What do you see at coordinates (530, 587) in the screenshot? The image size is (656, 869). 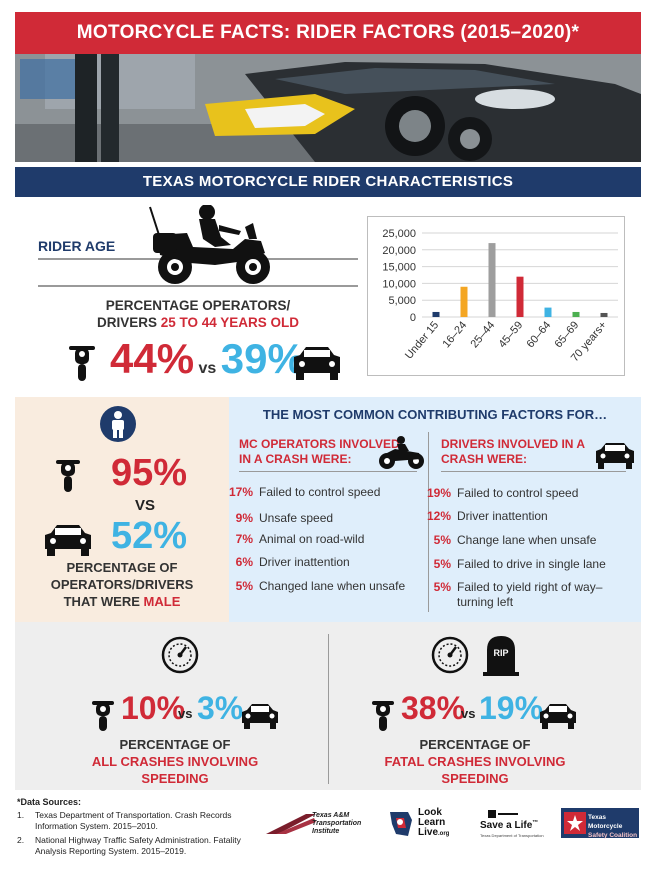 I see `factor-text: Failed to yield right of way–` at bounding box center [530, 587].